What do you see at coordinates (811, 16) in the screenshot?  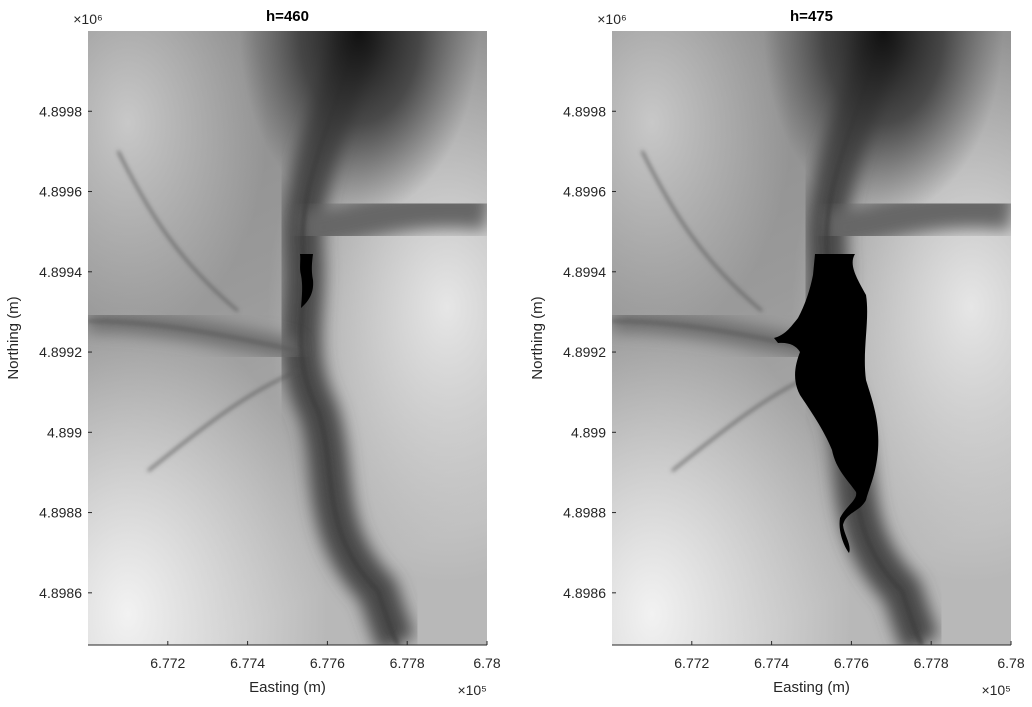 I see `title: h=475` at bounding box center [811, 16].